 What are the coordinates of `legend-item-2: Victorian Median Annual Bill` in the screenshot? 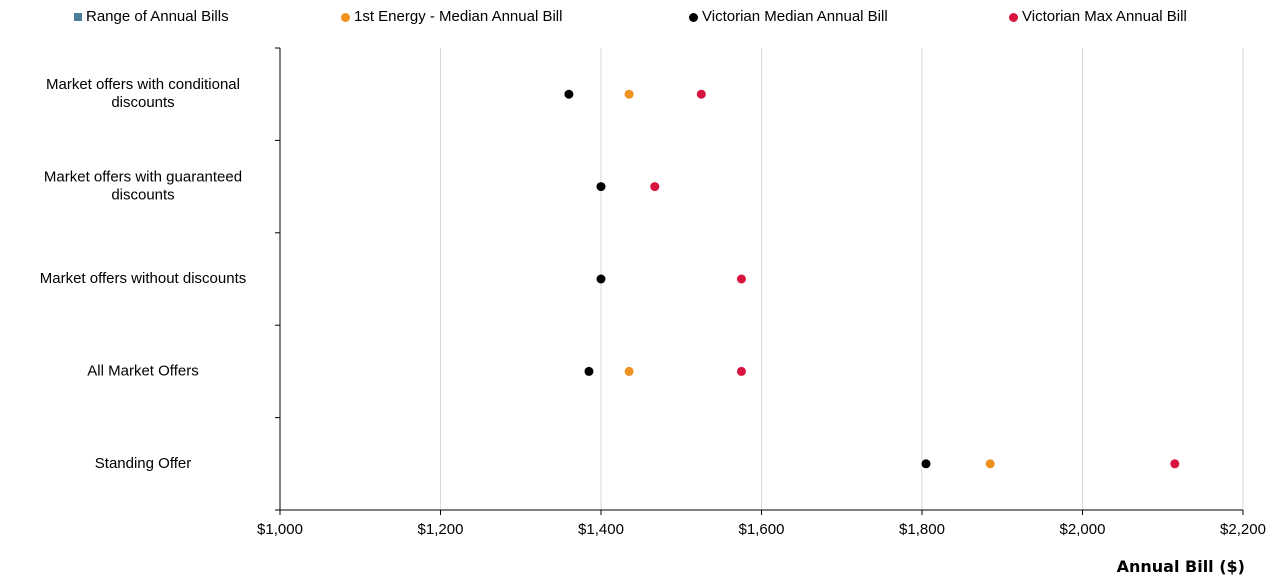 It's located at (788, 17).